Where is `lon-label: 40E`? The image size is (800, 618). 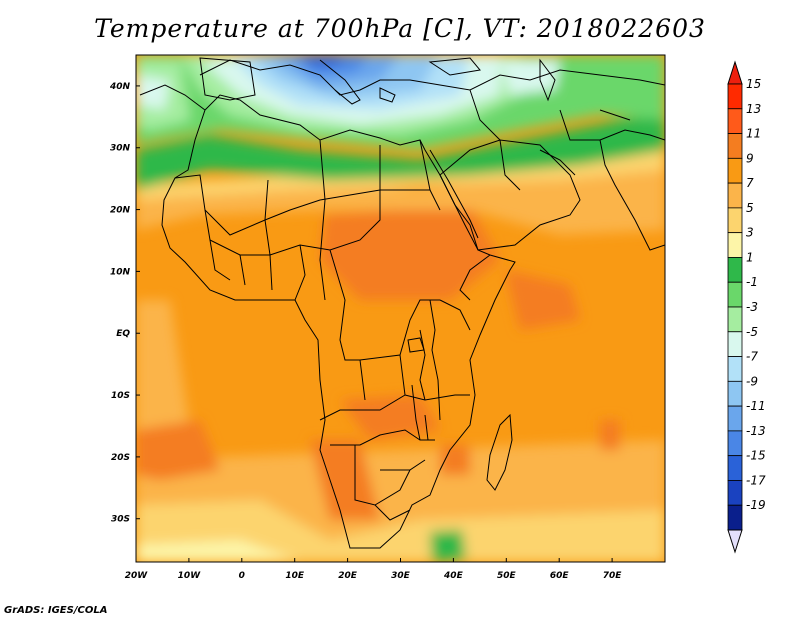
lon-label: 40E is located at coordinates (453, 576).